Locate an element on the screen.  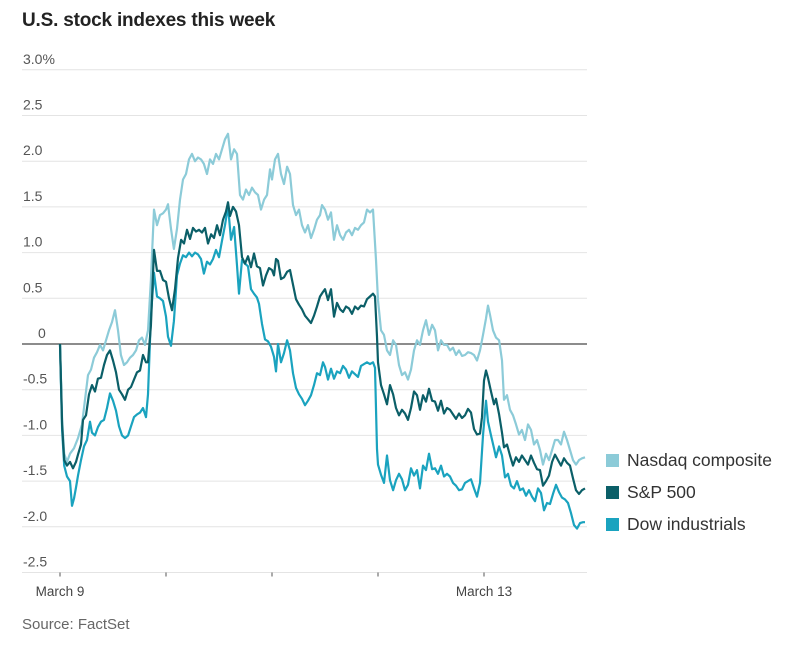
legend-item: Nasdaq composite is located at coordinates (689, 460).